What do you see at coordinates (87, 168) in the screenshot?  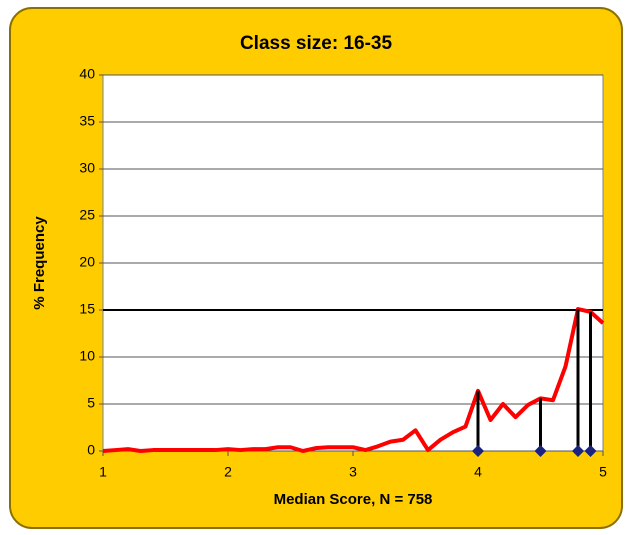 I see `y-tick-label: 30` at bounding box center [87, 168].